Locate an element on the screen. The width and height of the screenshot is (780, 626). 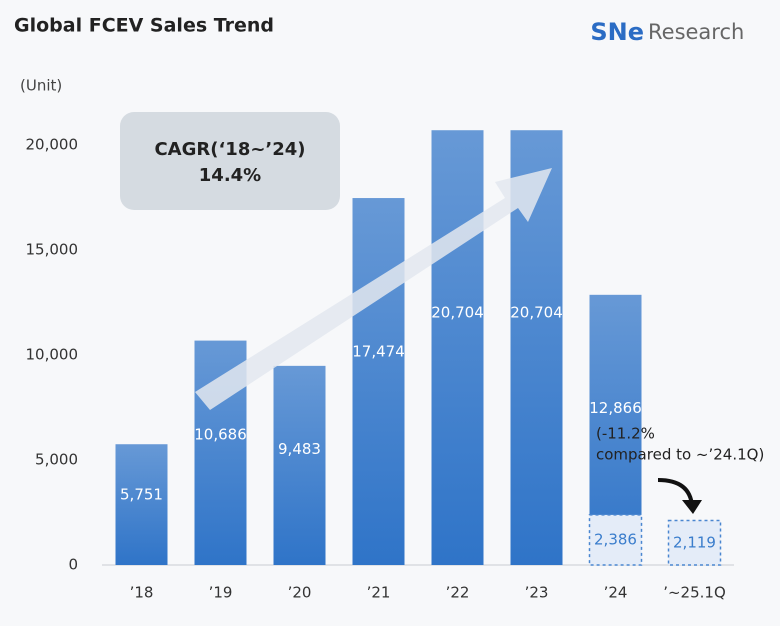
value-label: 2,119 is located at coordinates (694, 542).